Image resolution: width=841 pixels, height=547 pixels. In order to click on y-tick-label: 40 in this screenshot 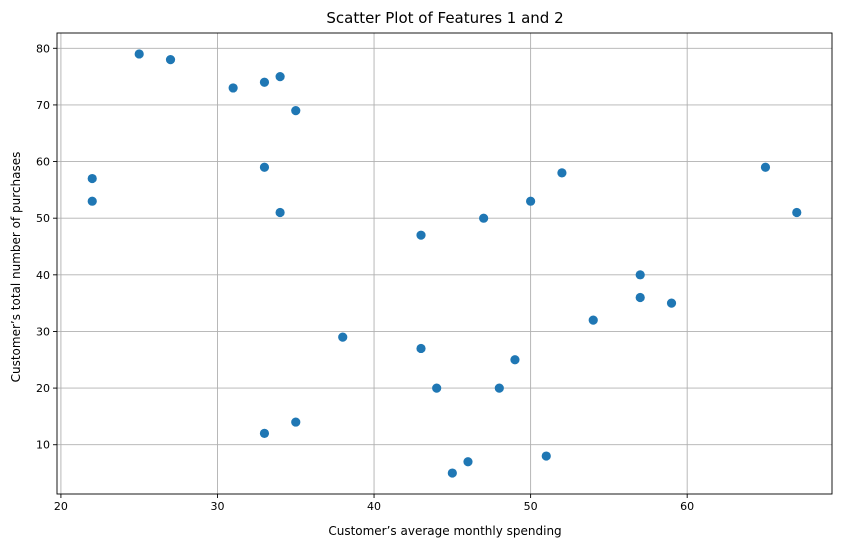, I will do `click(43, 275)`.